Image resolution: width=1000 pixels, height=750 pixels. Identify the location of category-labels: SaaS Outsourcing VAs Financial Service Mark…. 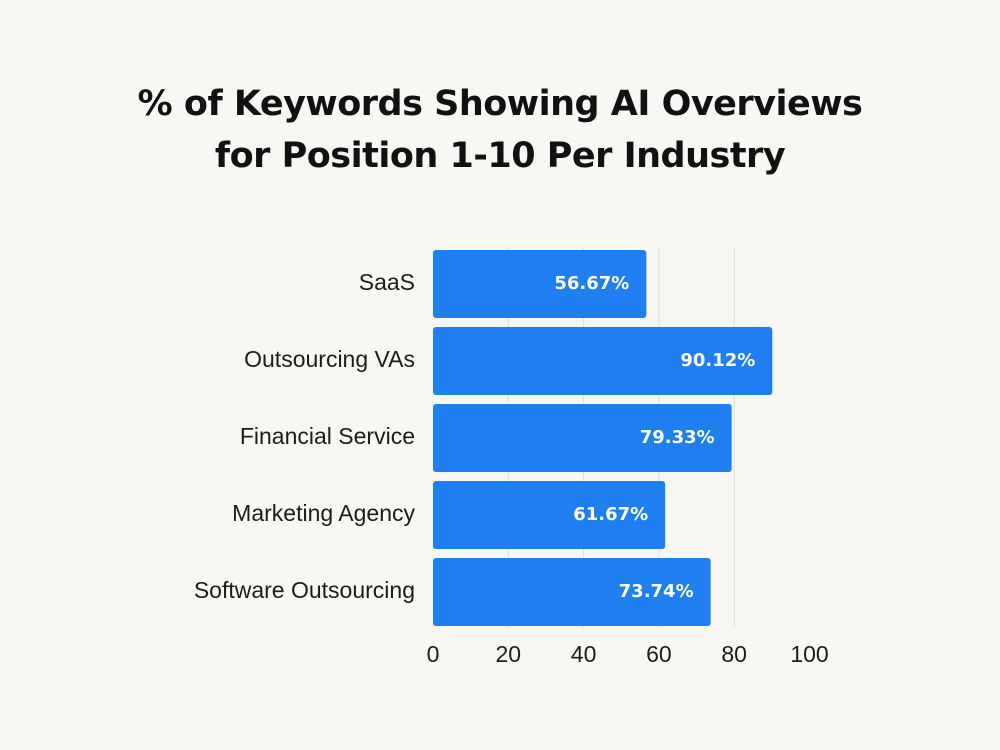
(305, 436).